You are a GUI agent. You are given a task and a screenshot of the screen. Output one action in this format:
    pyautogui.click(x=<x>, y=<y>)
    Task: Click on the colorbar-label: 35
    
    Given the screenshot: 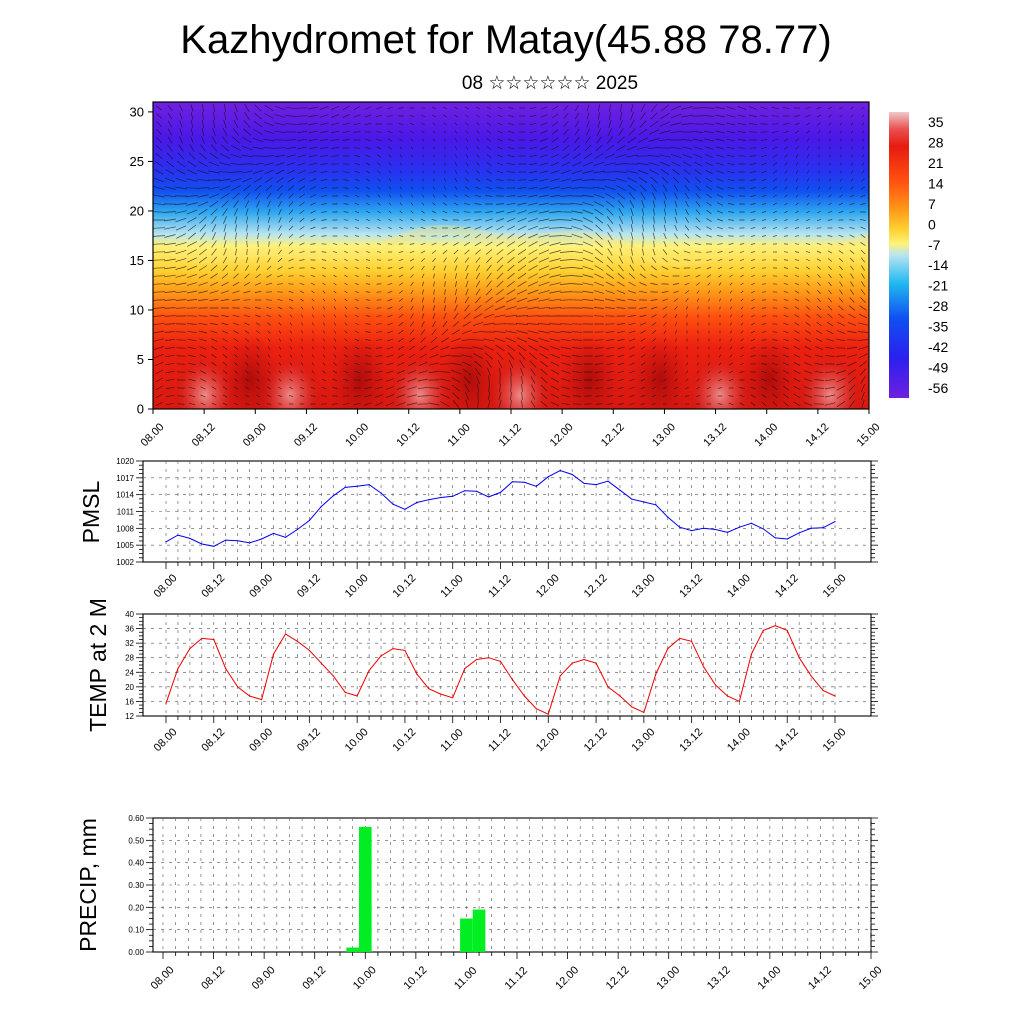 What is the action you would take?
    pyautogui.click(x=936, y=122)
    